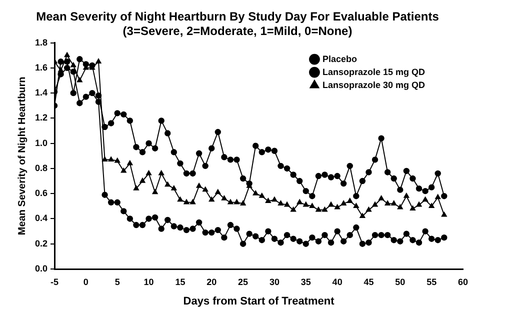  I want to click on legend-label: Placebo, so click(340, 59).